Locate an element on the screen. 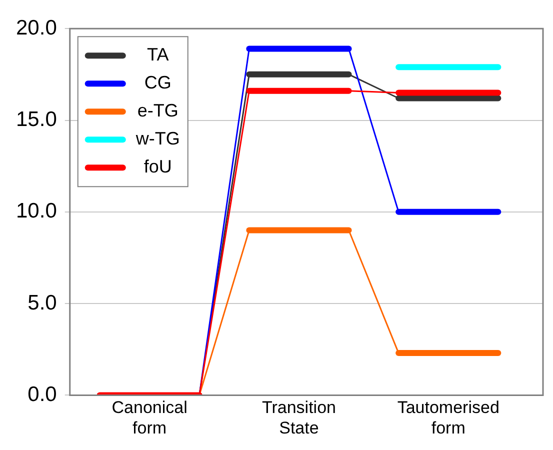 This screenshot has height=450, width=553. y-tick-label: 15.0 is located at coordinates (36, 120).